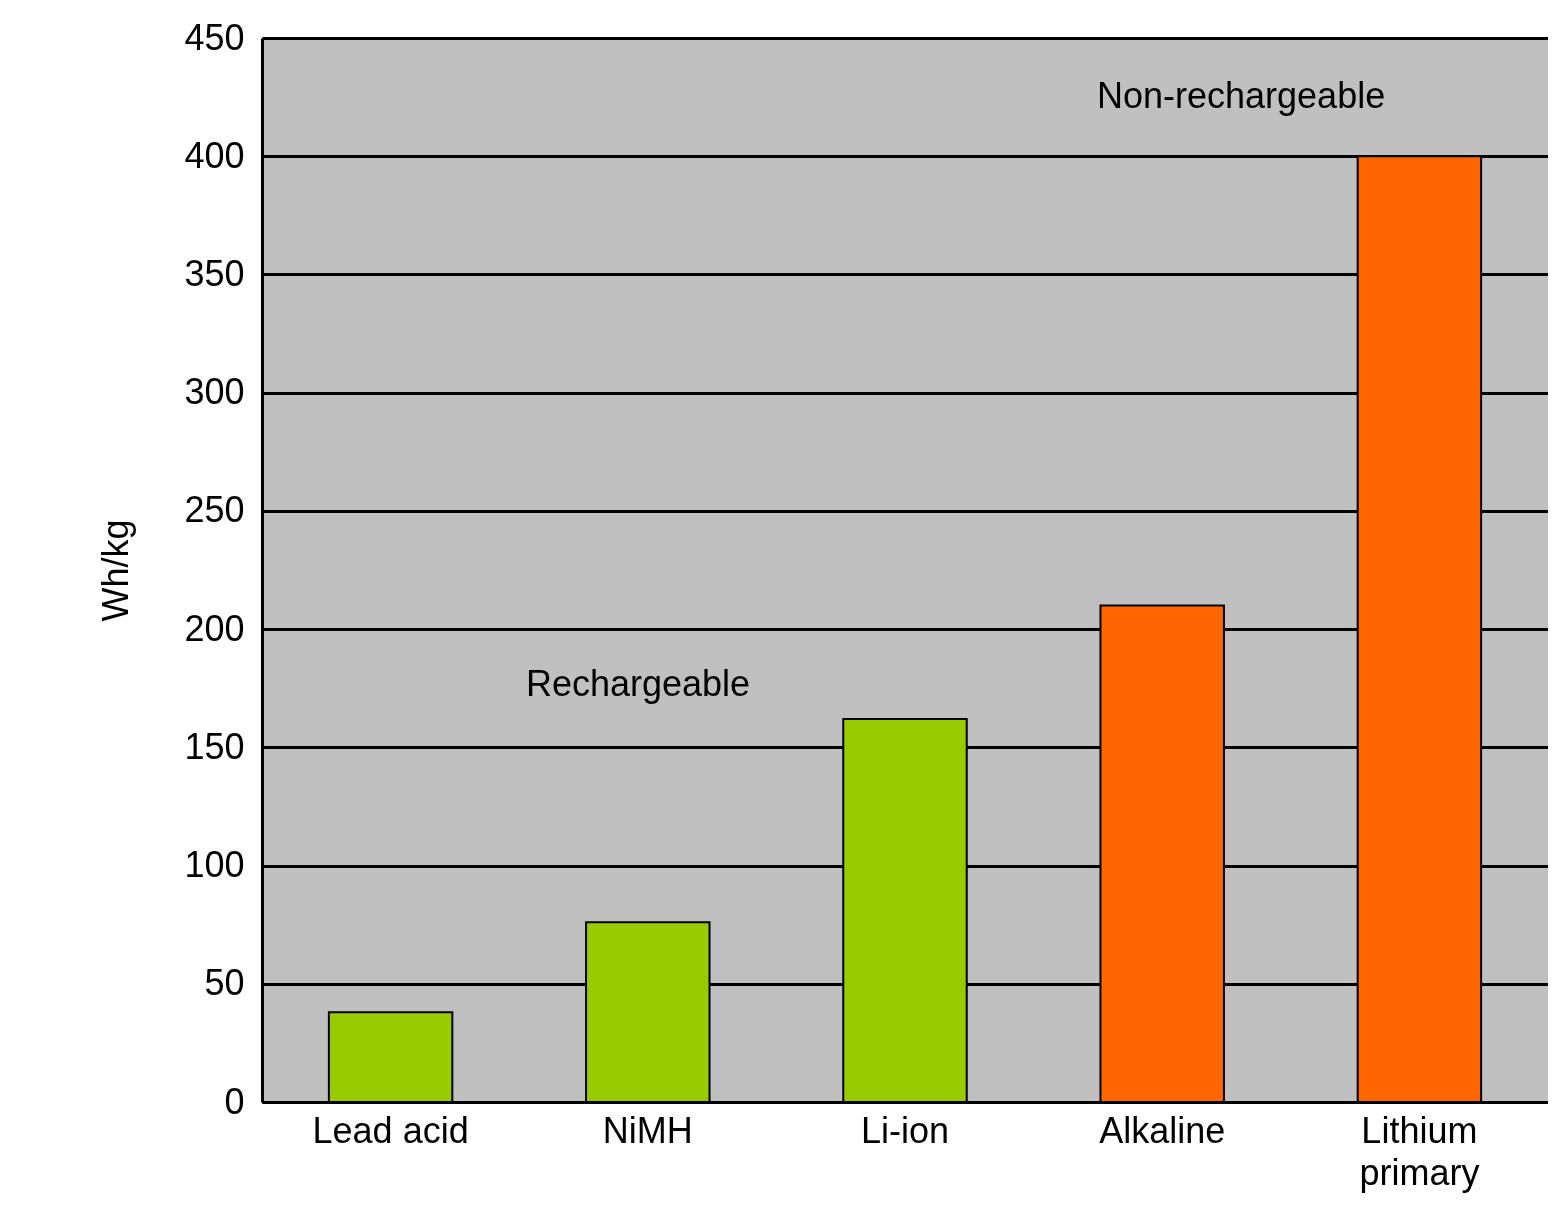 The width and height of the screenshot is (1558, 1216). I want to click on y-tick-label: 400, so click(214, 155).